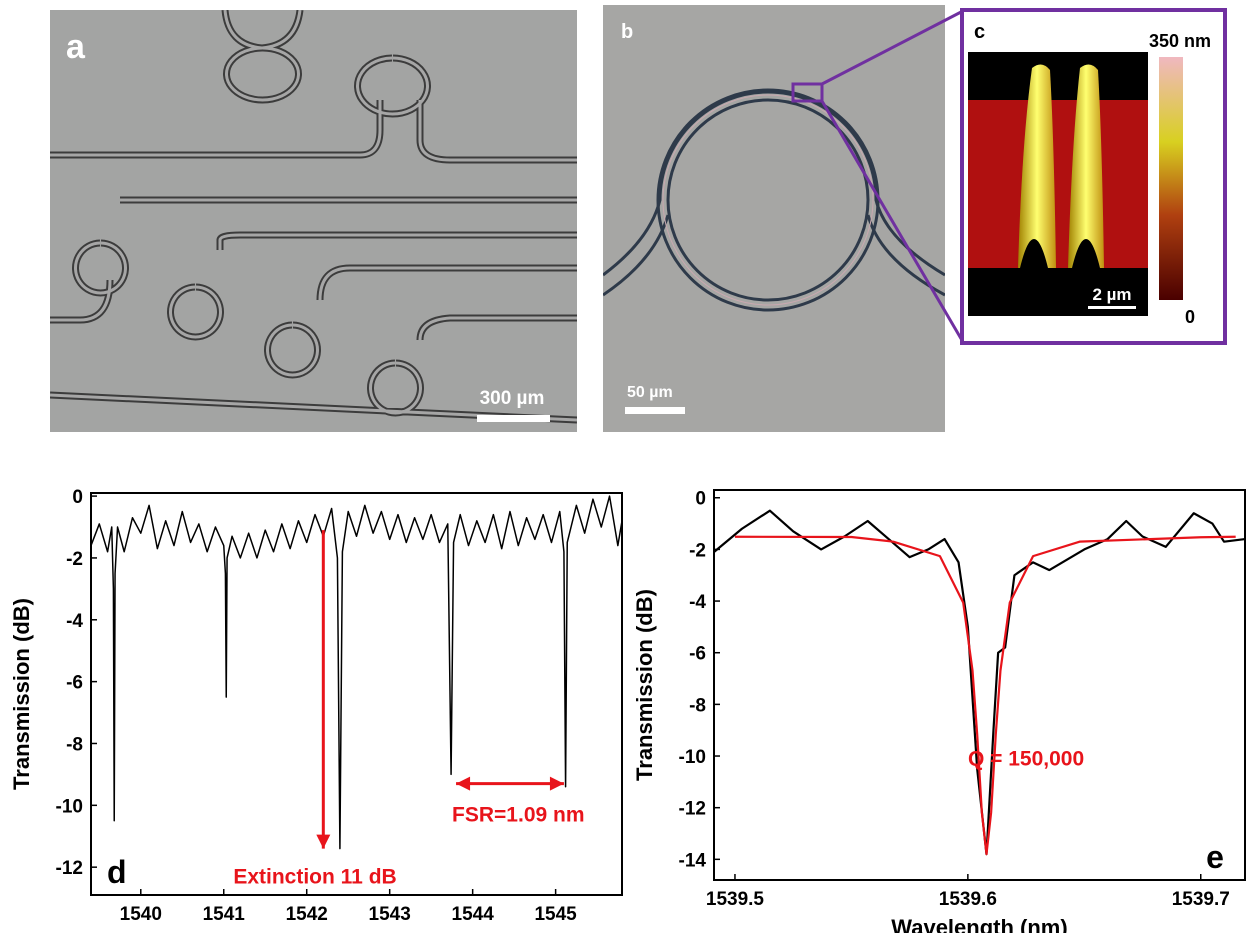  What do you see at coordinates (650, 392) in the screenshot?
I see `scale-bar-label: 50 µm` at bounding box center [650, 392].